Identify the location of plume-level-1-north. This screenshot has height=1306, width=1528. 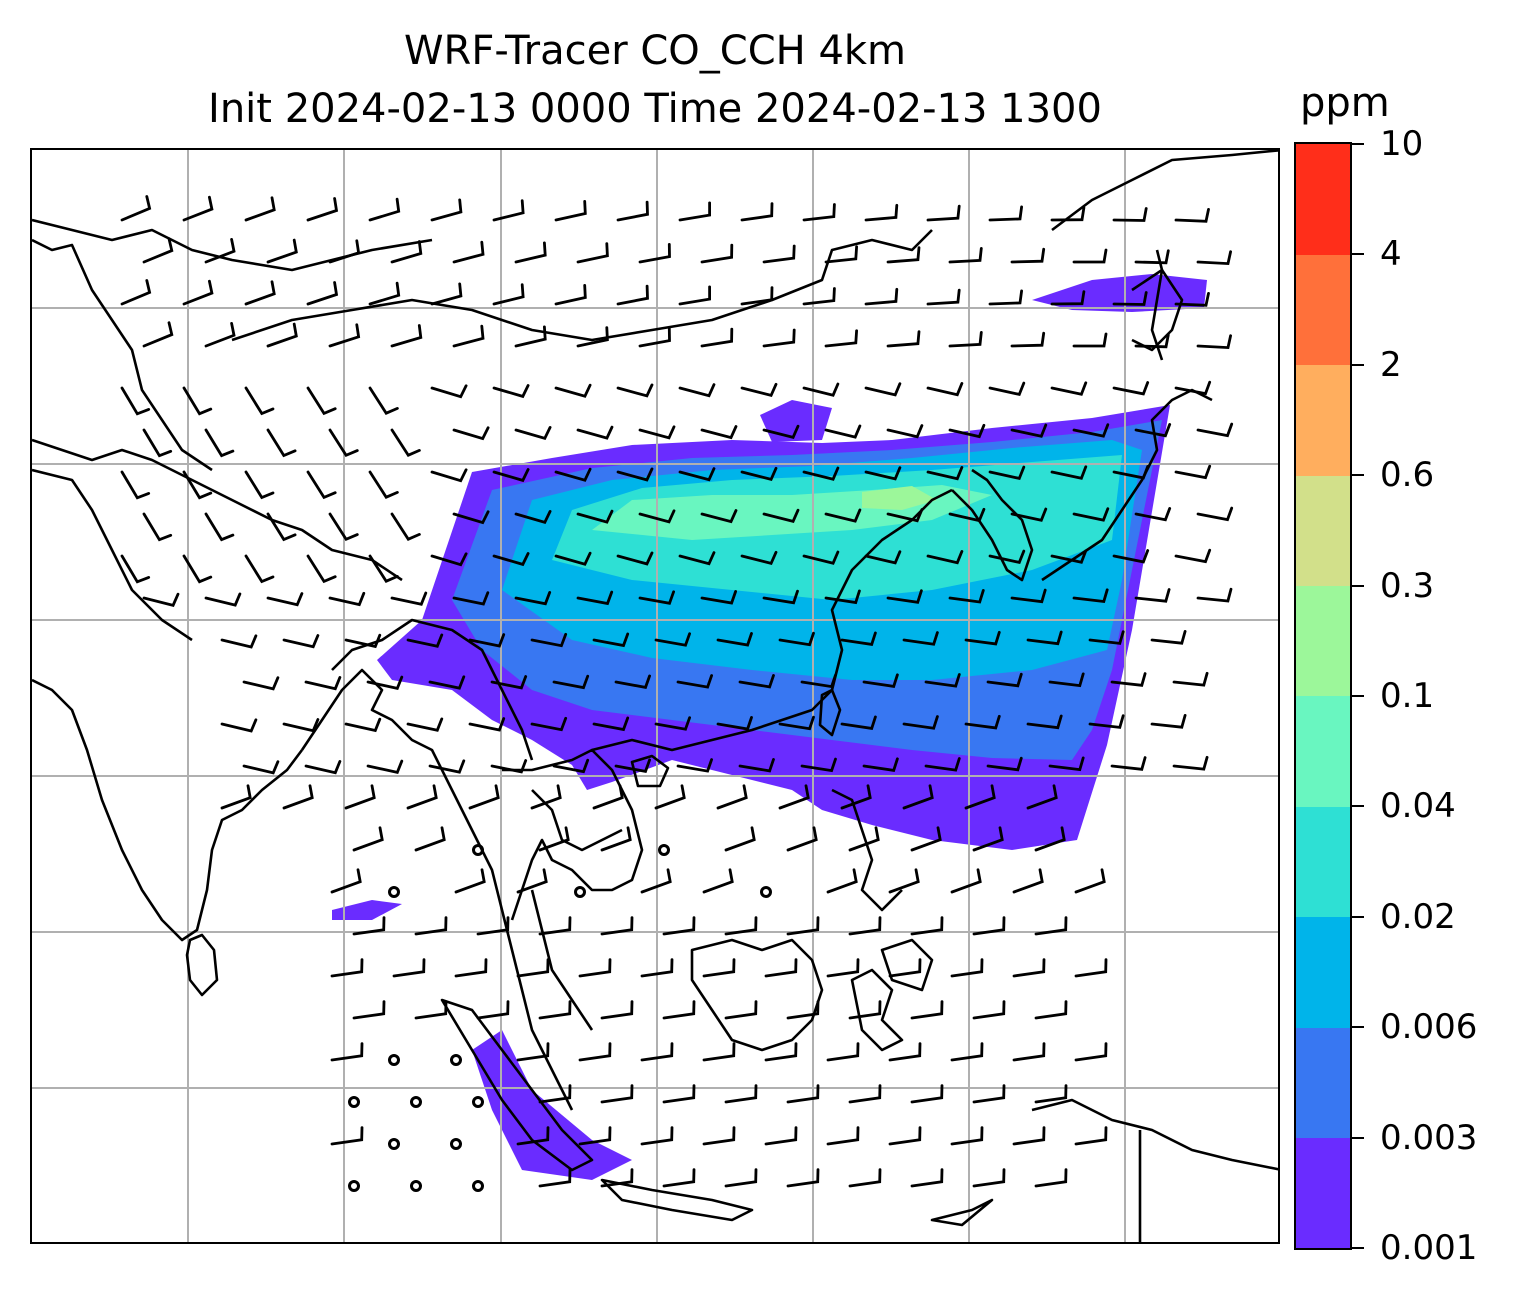
(796, 421).